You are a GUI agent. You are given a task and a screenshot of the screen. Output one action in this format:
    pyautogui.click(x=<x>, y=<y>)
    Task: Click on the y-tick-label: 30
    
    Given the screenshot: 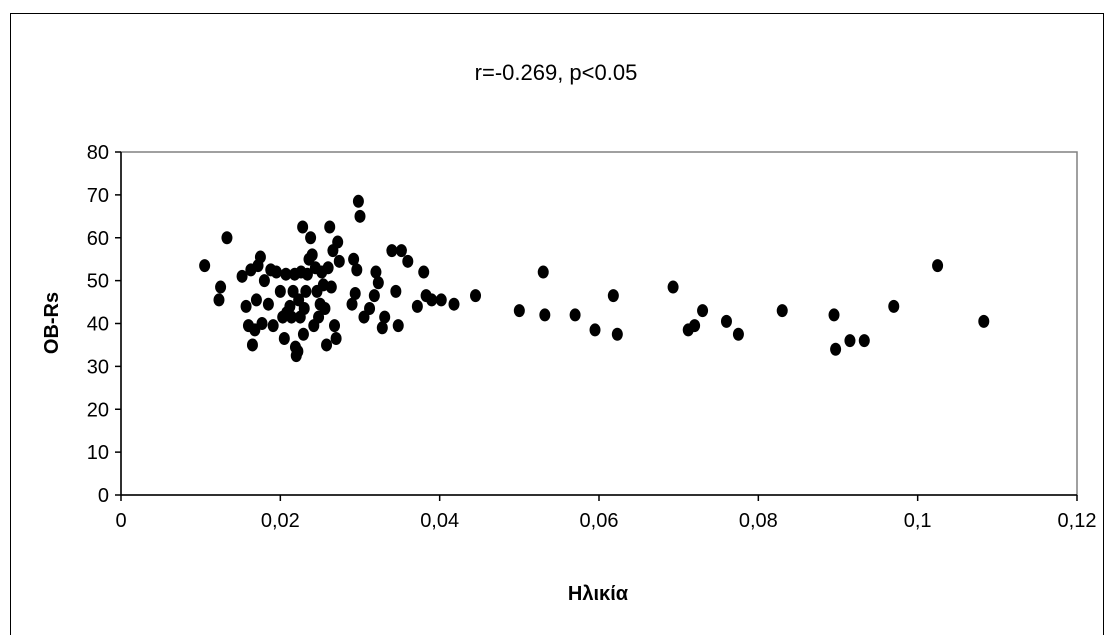 What is the action you would take?
    pyautogui.click(x=98, y=367)
    